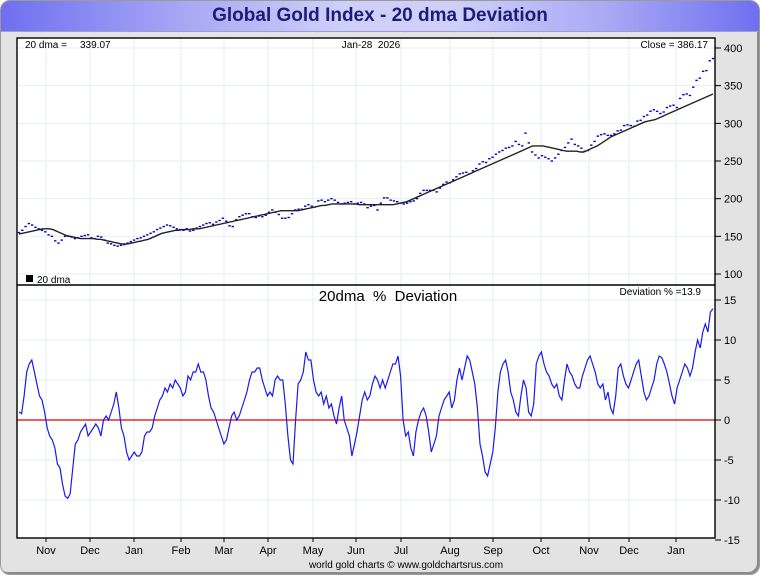 This screenshot has height=575, width=760. I want to click on y-tick-label: 300, so click(733, 124).